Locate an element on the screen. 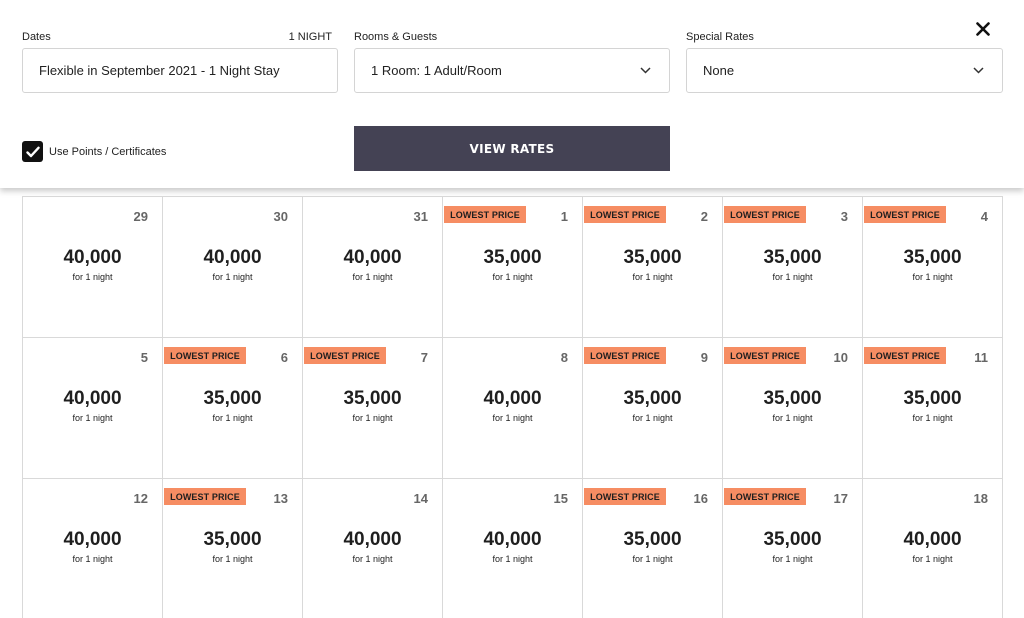 The height and width of the screenshot is (618, 1024). day-number: 11 is located at coordinates (981, 357).